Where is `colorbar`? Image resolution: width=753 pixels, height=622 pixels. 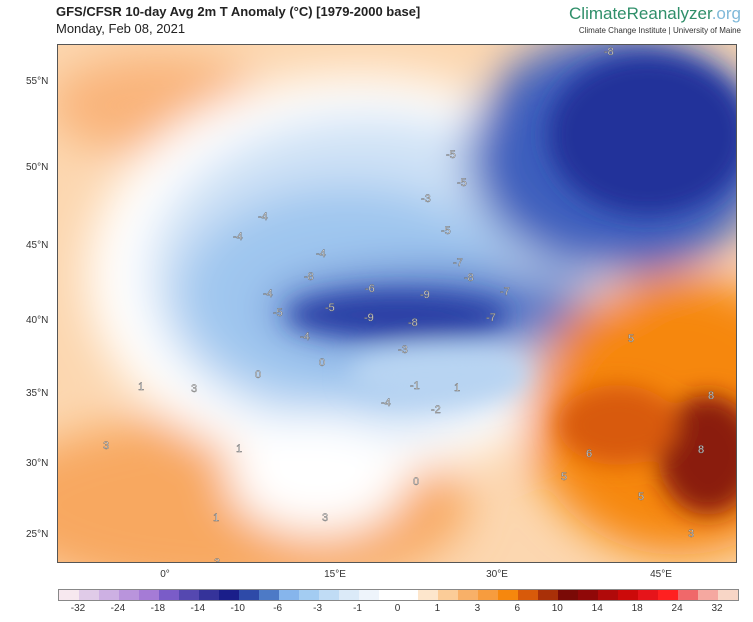 colorbar is located at coordinates (398, 595).